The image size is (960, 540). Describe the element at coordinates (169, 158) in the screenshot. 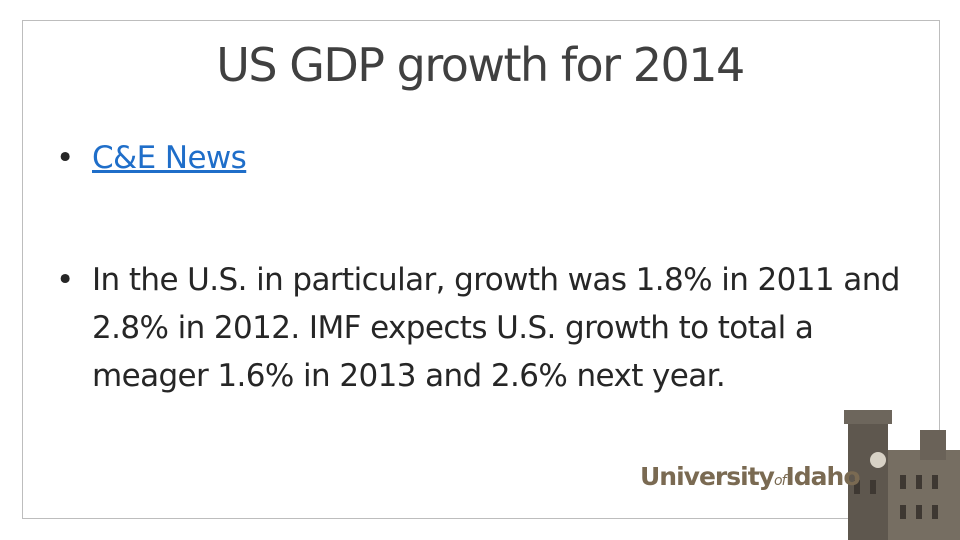

I see `link: C&E News` at that location.